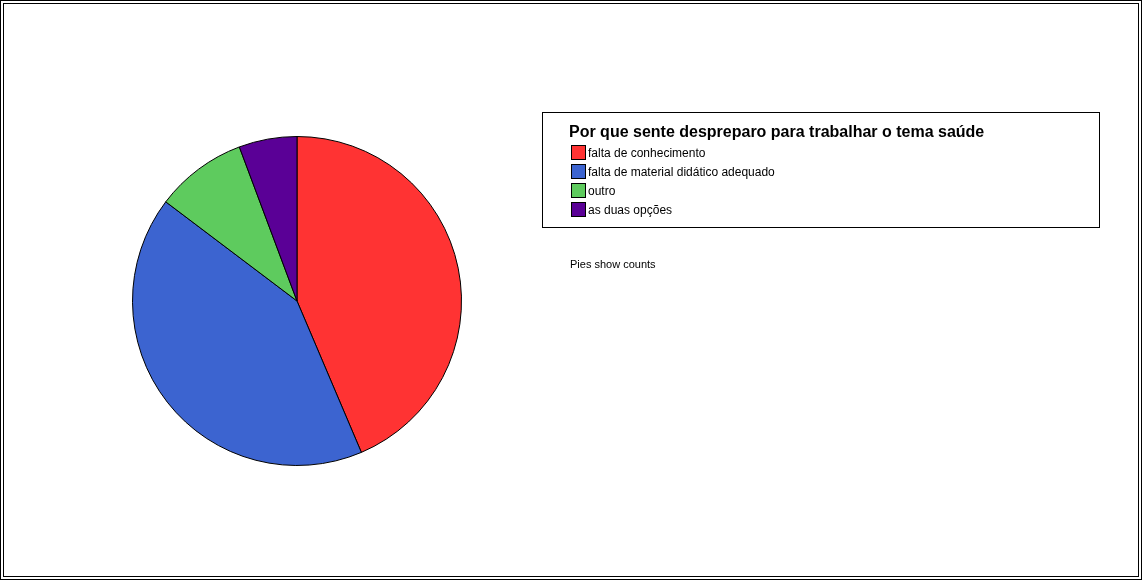 This screenshot has width=1142, height=580. What do you see at coordinates (602, 190) in the screenshot?
I see `legend-label: outro` at bounding box center [602, 190].